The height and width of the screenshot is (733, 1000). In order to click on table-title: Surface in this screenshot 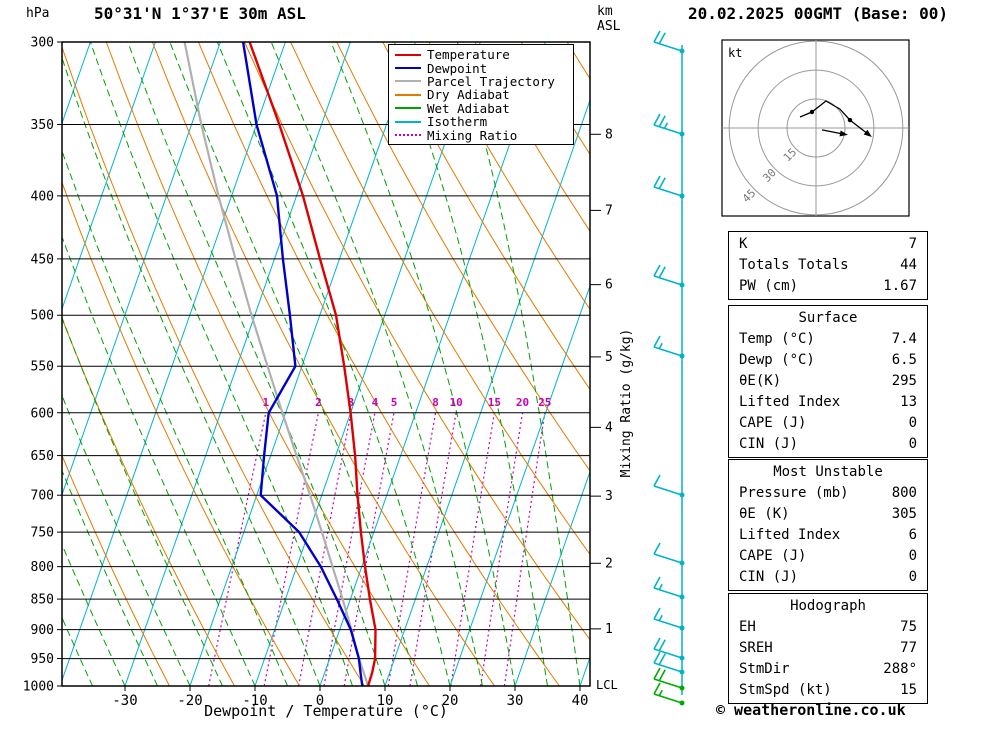, I will do `click(828, 318)`.